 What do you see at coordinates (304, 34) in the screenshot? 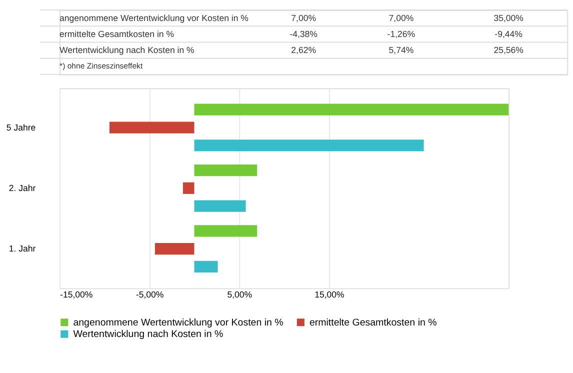
I see `text: -4,38%` at bounding box center [304, 34].